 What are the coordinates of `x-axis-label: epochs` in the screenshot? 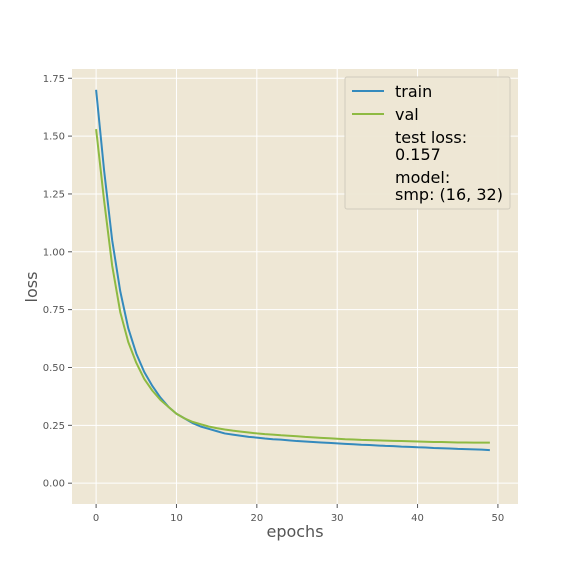 It's located at (294, 531).